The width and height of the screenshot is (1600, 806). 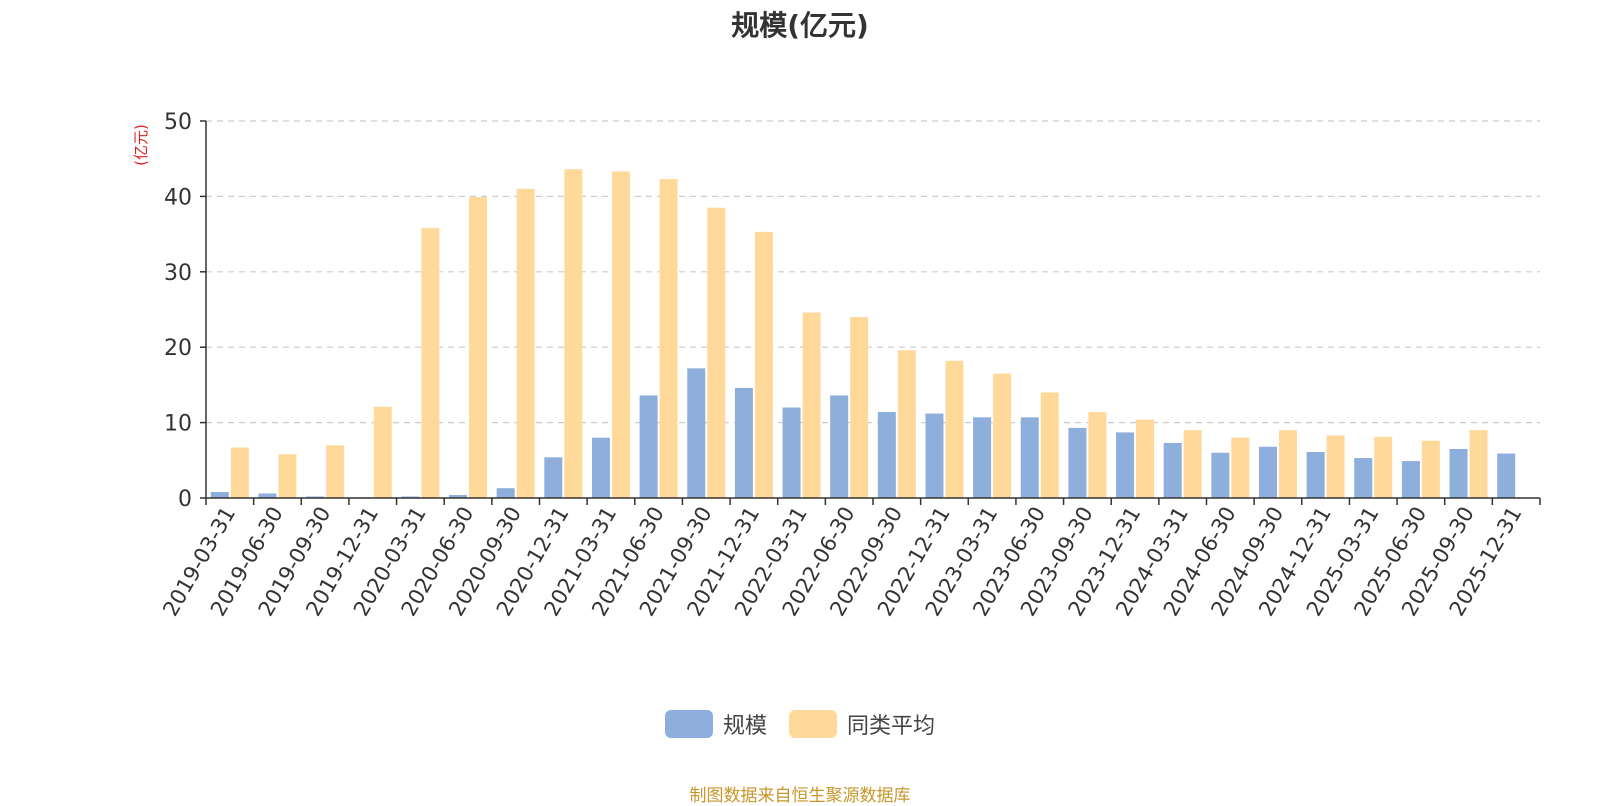 I want to click on legend: 规模 同类平均, so click(x=800, y=724).